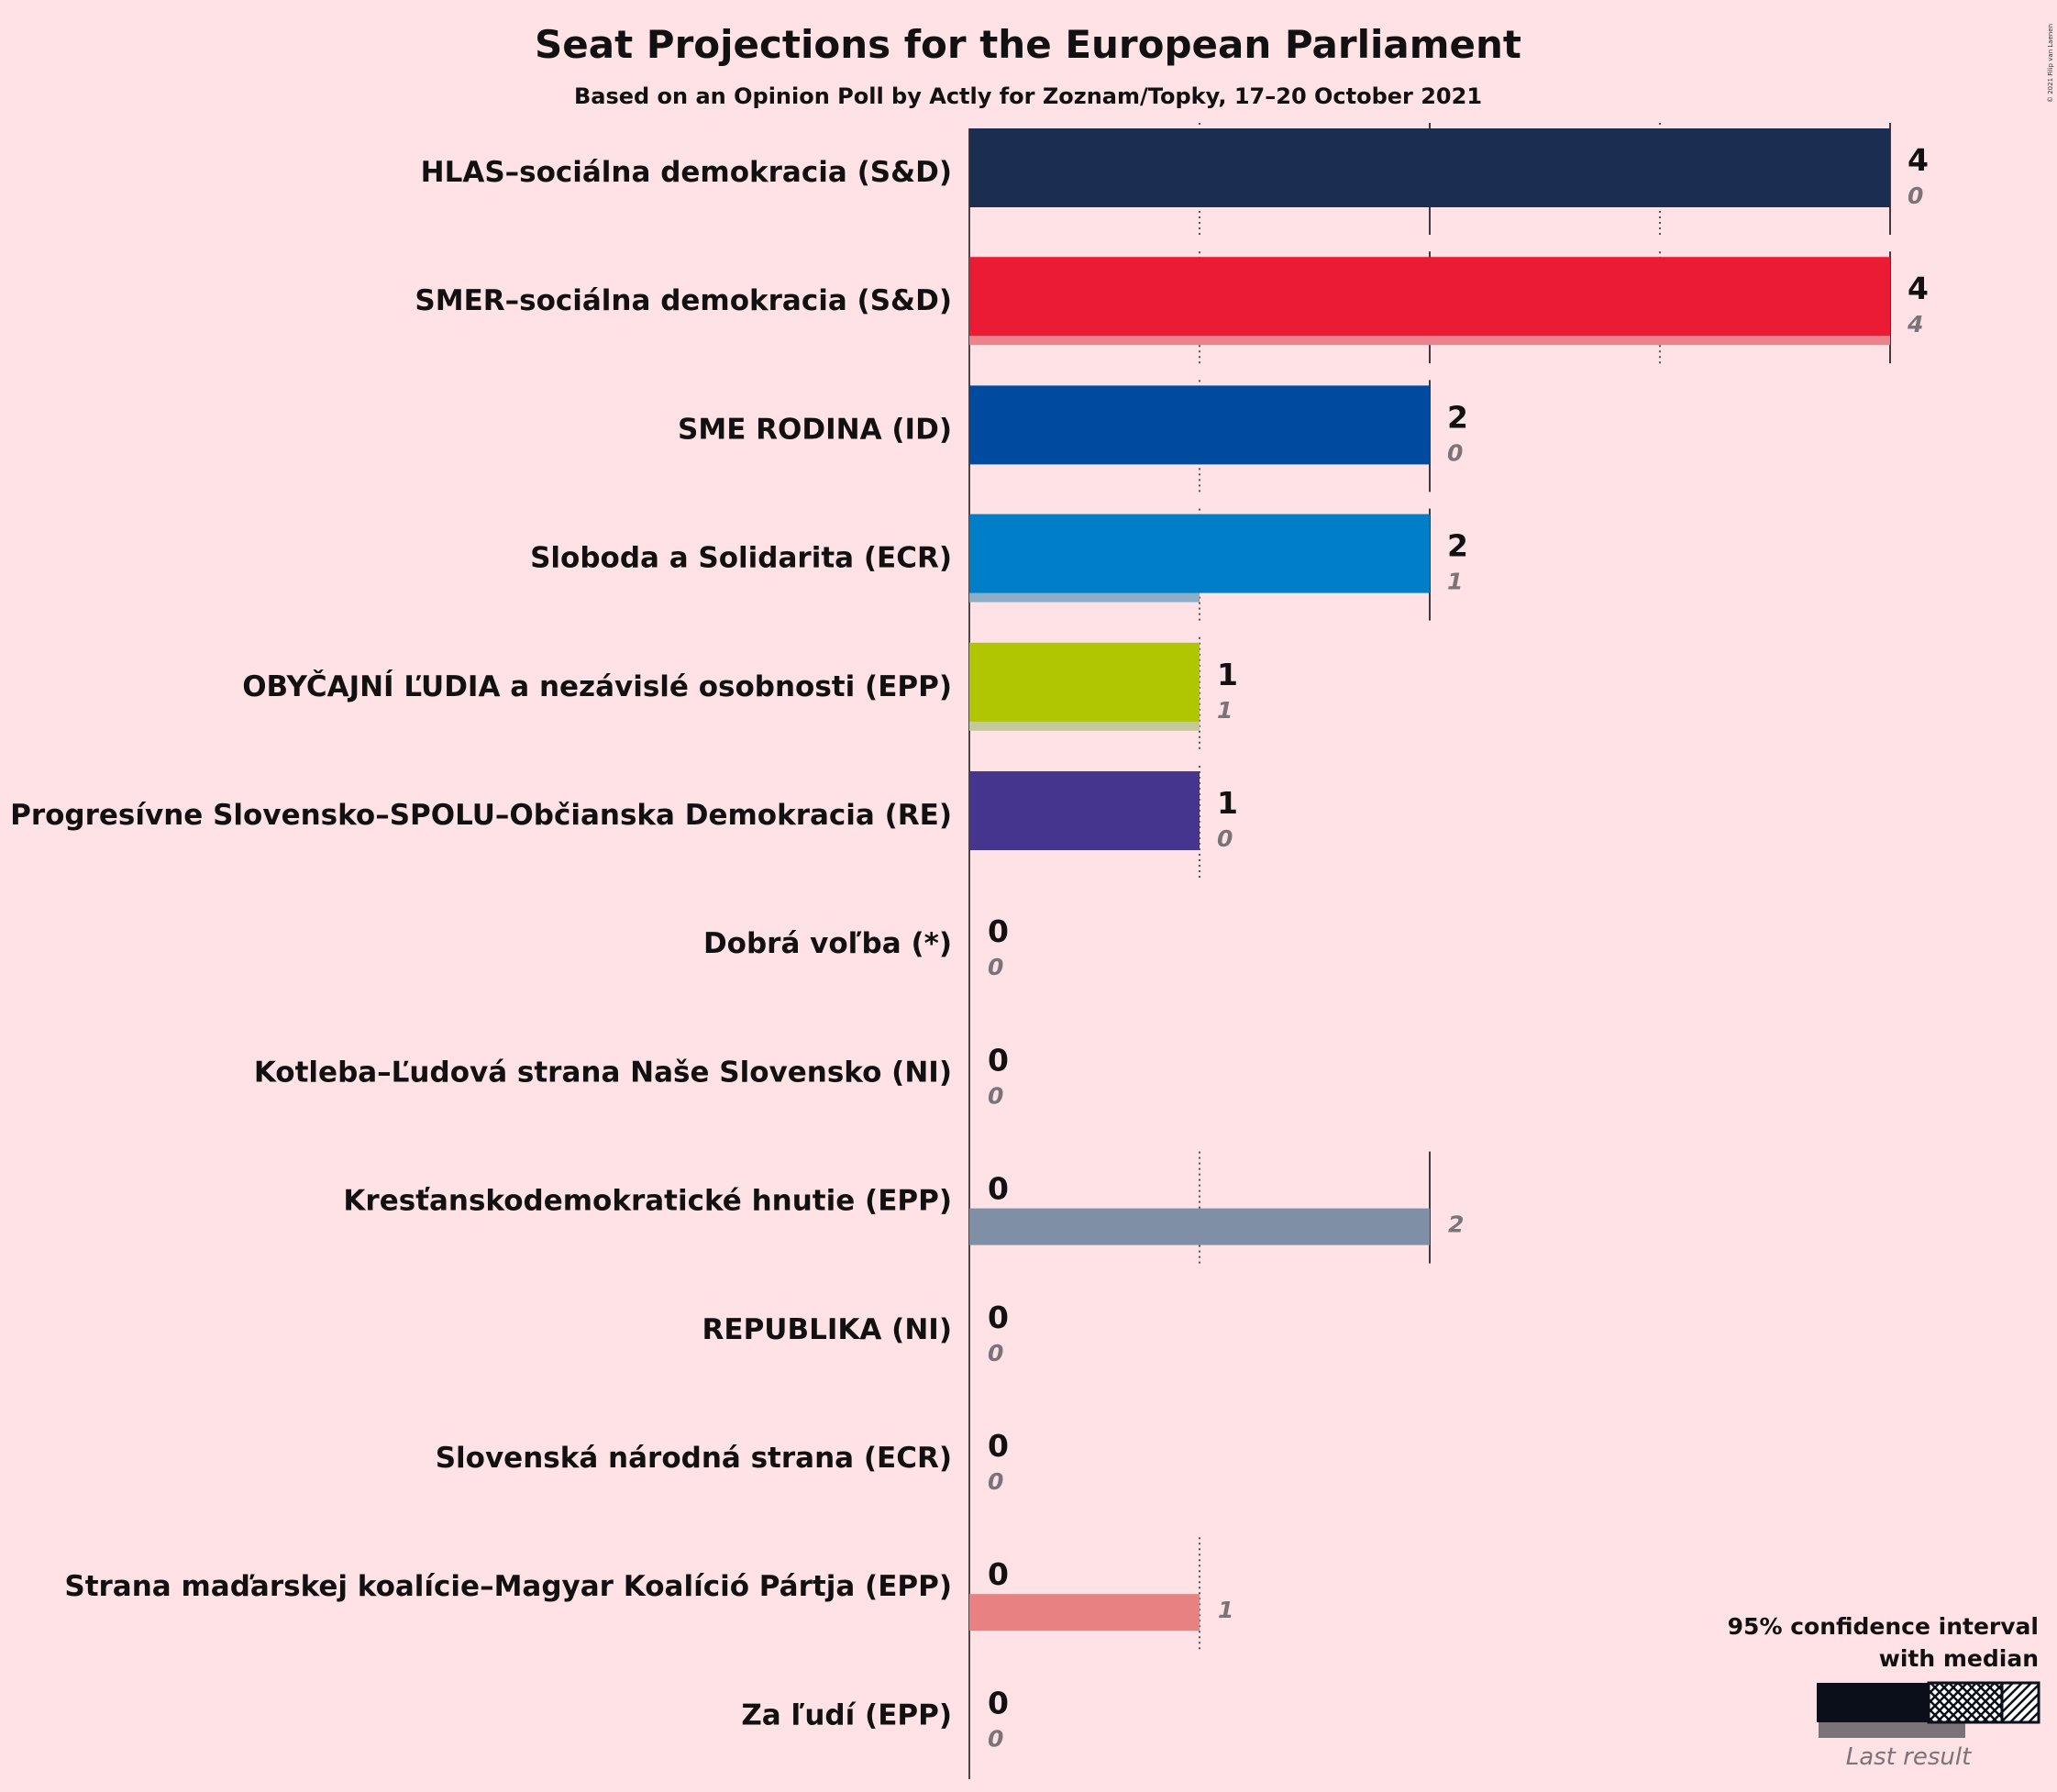 The width and height of the screenshot is (2057, 1792). I want to click on party-2-median-label: 4, so click(1918, 288).